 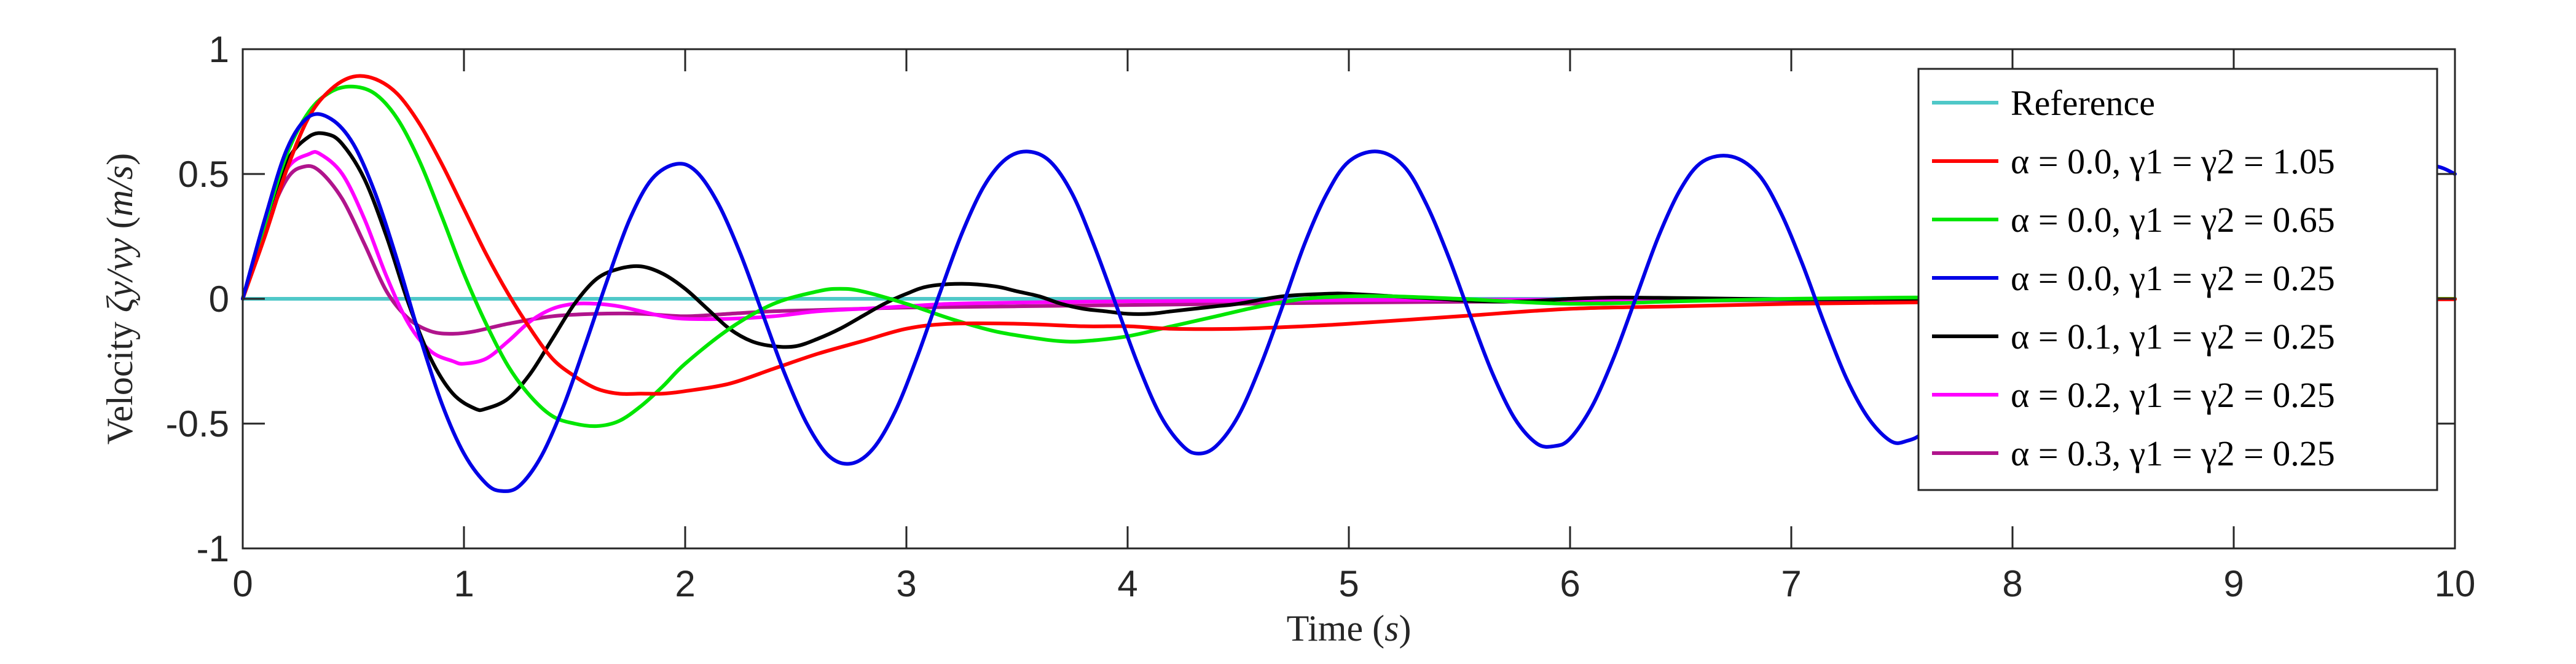 I want to click on legend-label-1: α = 0.0, γ1 = γ2 = 1.05, so click(x=2173, y=161).